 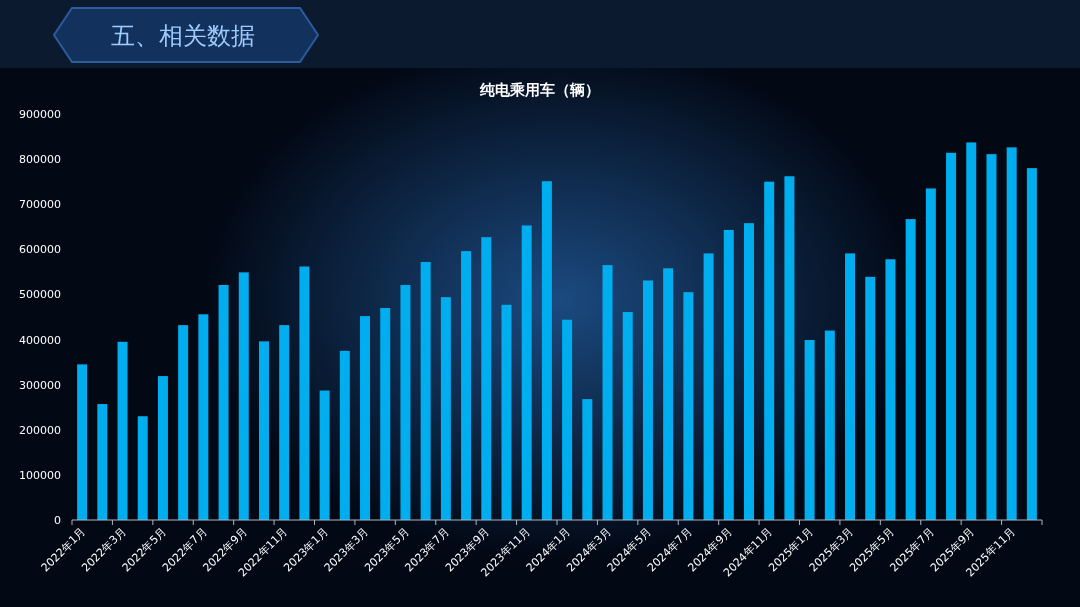 What do you see at coordinates (40, 114) in the screenshot?
I see `y-tick-label: 900000` at bounding box center [40, 114].